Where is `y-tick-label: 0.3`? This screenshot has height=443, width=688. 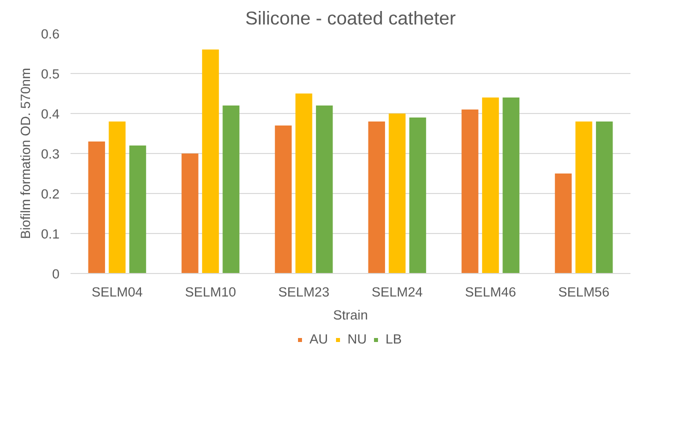
y-tick-label: 0.3 is located at coordinates (50, 154).